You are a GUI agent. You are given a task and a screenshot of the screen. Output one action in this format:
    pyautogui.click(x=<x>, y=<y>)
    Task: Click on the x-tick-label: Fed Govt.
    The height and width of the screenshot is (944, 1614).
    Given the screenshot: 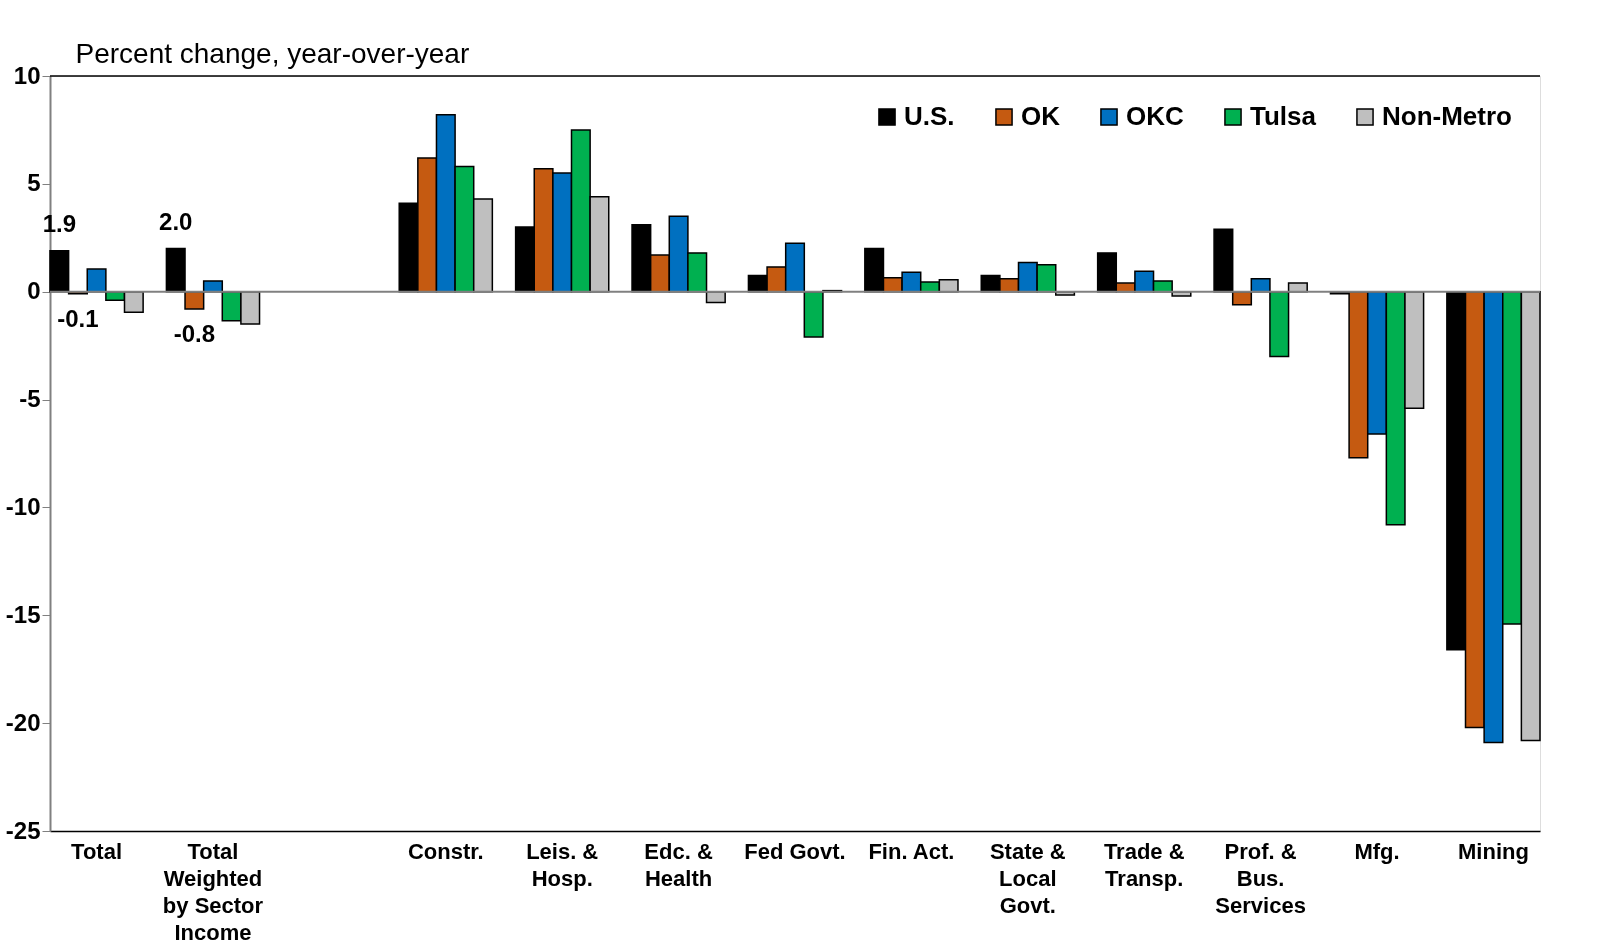 What is the action you would take?
    pyautogui.click(x=795, y=851)
    